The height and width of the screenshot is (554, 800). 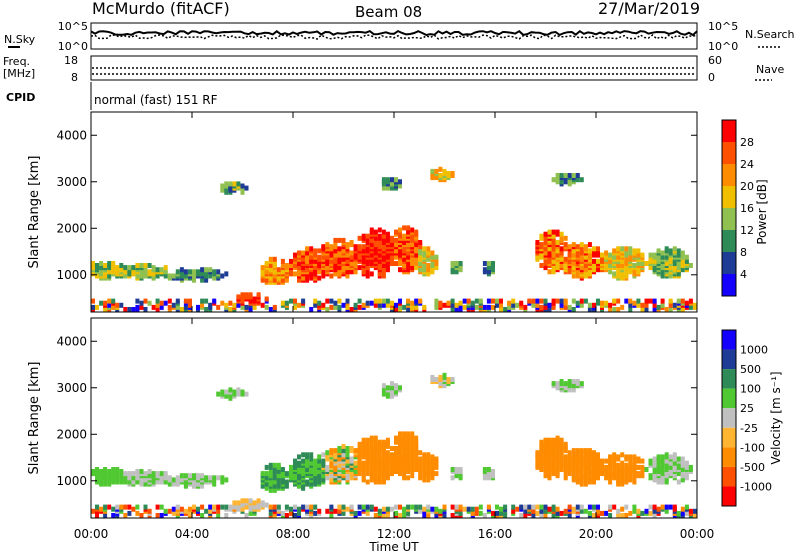 I want to click on power-colorbar-tick: 24, so click(x=747, y=164).